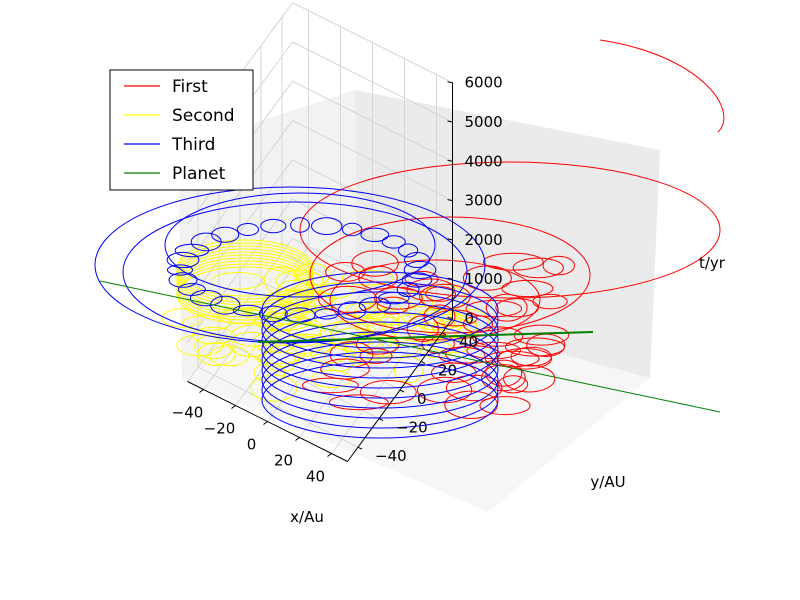  Describe the element at coordinates (220, 429) in the screenshot. I see `x-tick-label-1: −20` at that location.